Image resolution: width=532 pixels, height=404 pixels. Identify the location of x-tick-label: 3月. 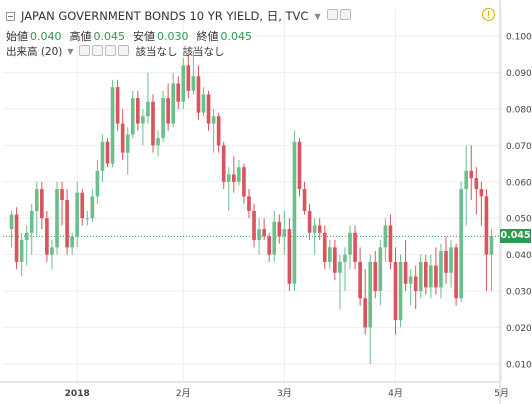
(284, 393).